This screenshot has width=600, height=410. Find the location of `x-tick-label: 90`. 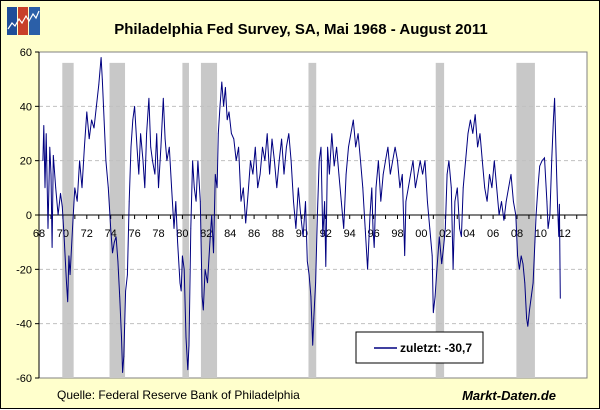

x-tick-label: 90 is located at coordinates (302, 234).